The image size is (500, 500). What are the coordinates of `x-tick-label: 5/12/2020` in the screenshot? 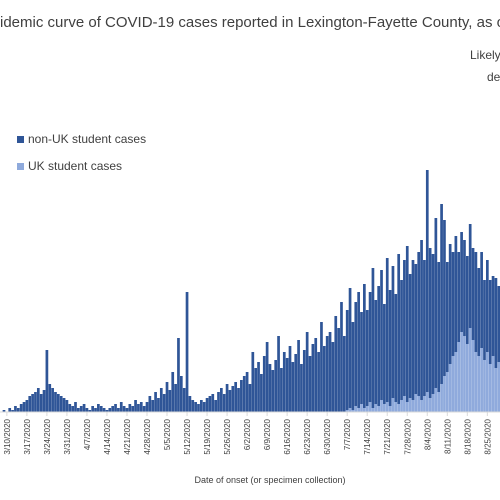 It's located at (187, 436).